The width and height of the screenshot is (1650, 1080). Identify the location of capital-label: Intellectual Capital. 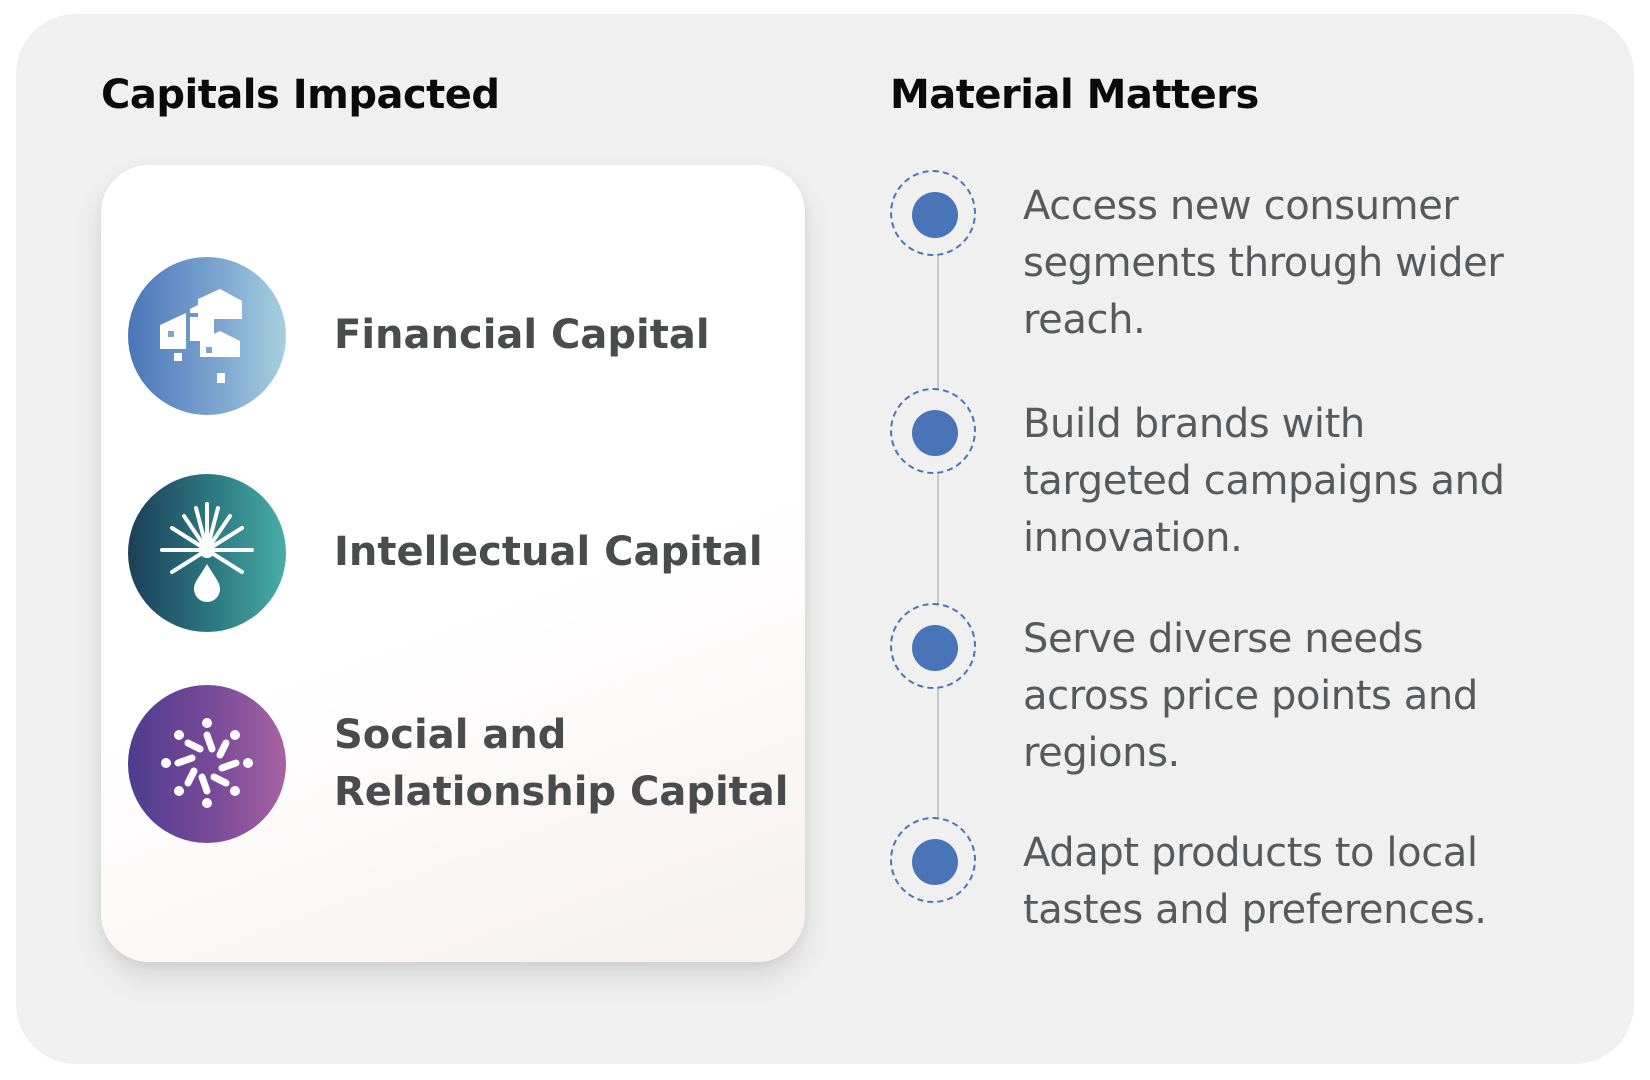
(548, 552).